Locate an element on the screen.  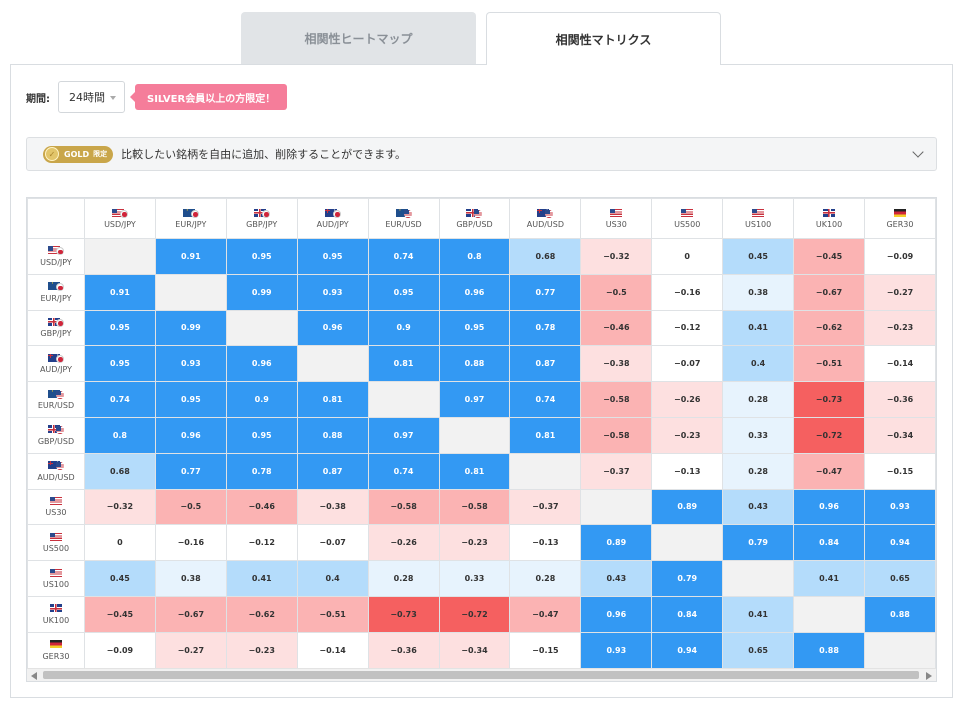
correlation-cell: 0.84 is located at coordinates (687, 614).